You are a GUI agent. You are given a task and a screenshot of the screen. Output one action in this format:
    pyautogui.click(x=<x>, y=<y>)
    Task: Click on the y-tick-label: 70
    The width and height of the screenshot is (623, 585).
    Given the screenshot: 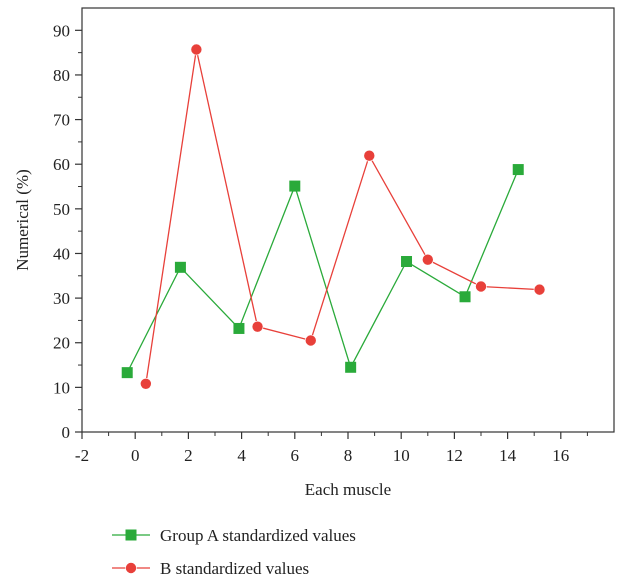 What is the action you would take?
    pyautogui.click(x=61, y=120)
    